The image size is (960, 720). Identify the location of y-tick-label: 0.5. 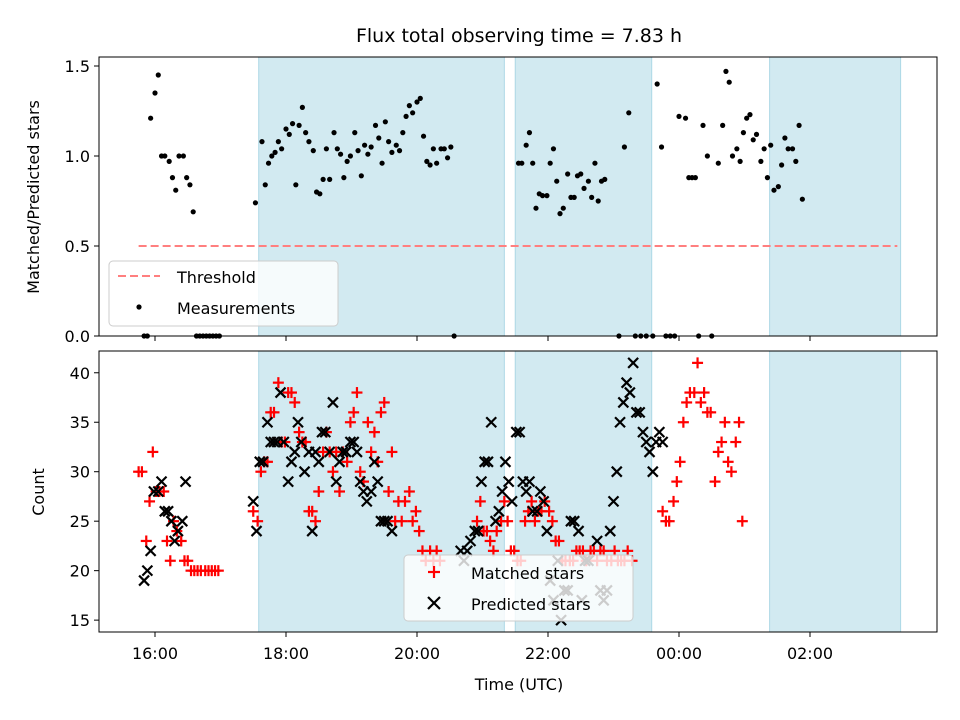
(77, 246).